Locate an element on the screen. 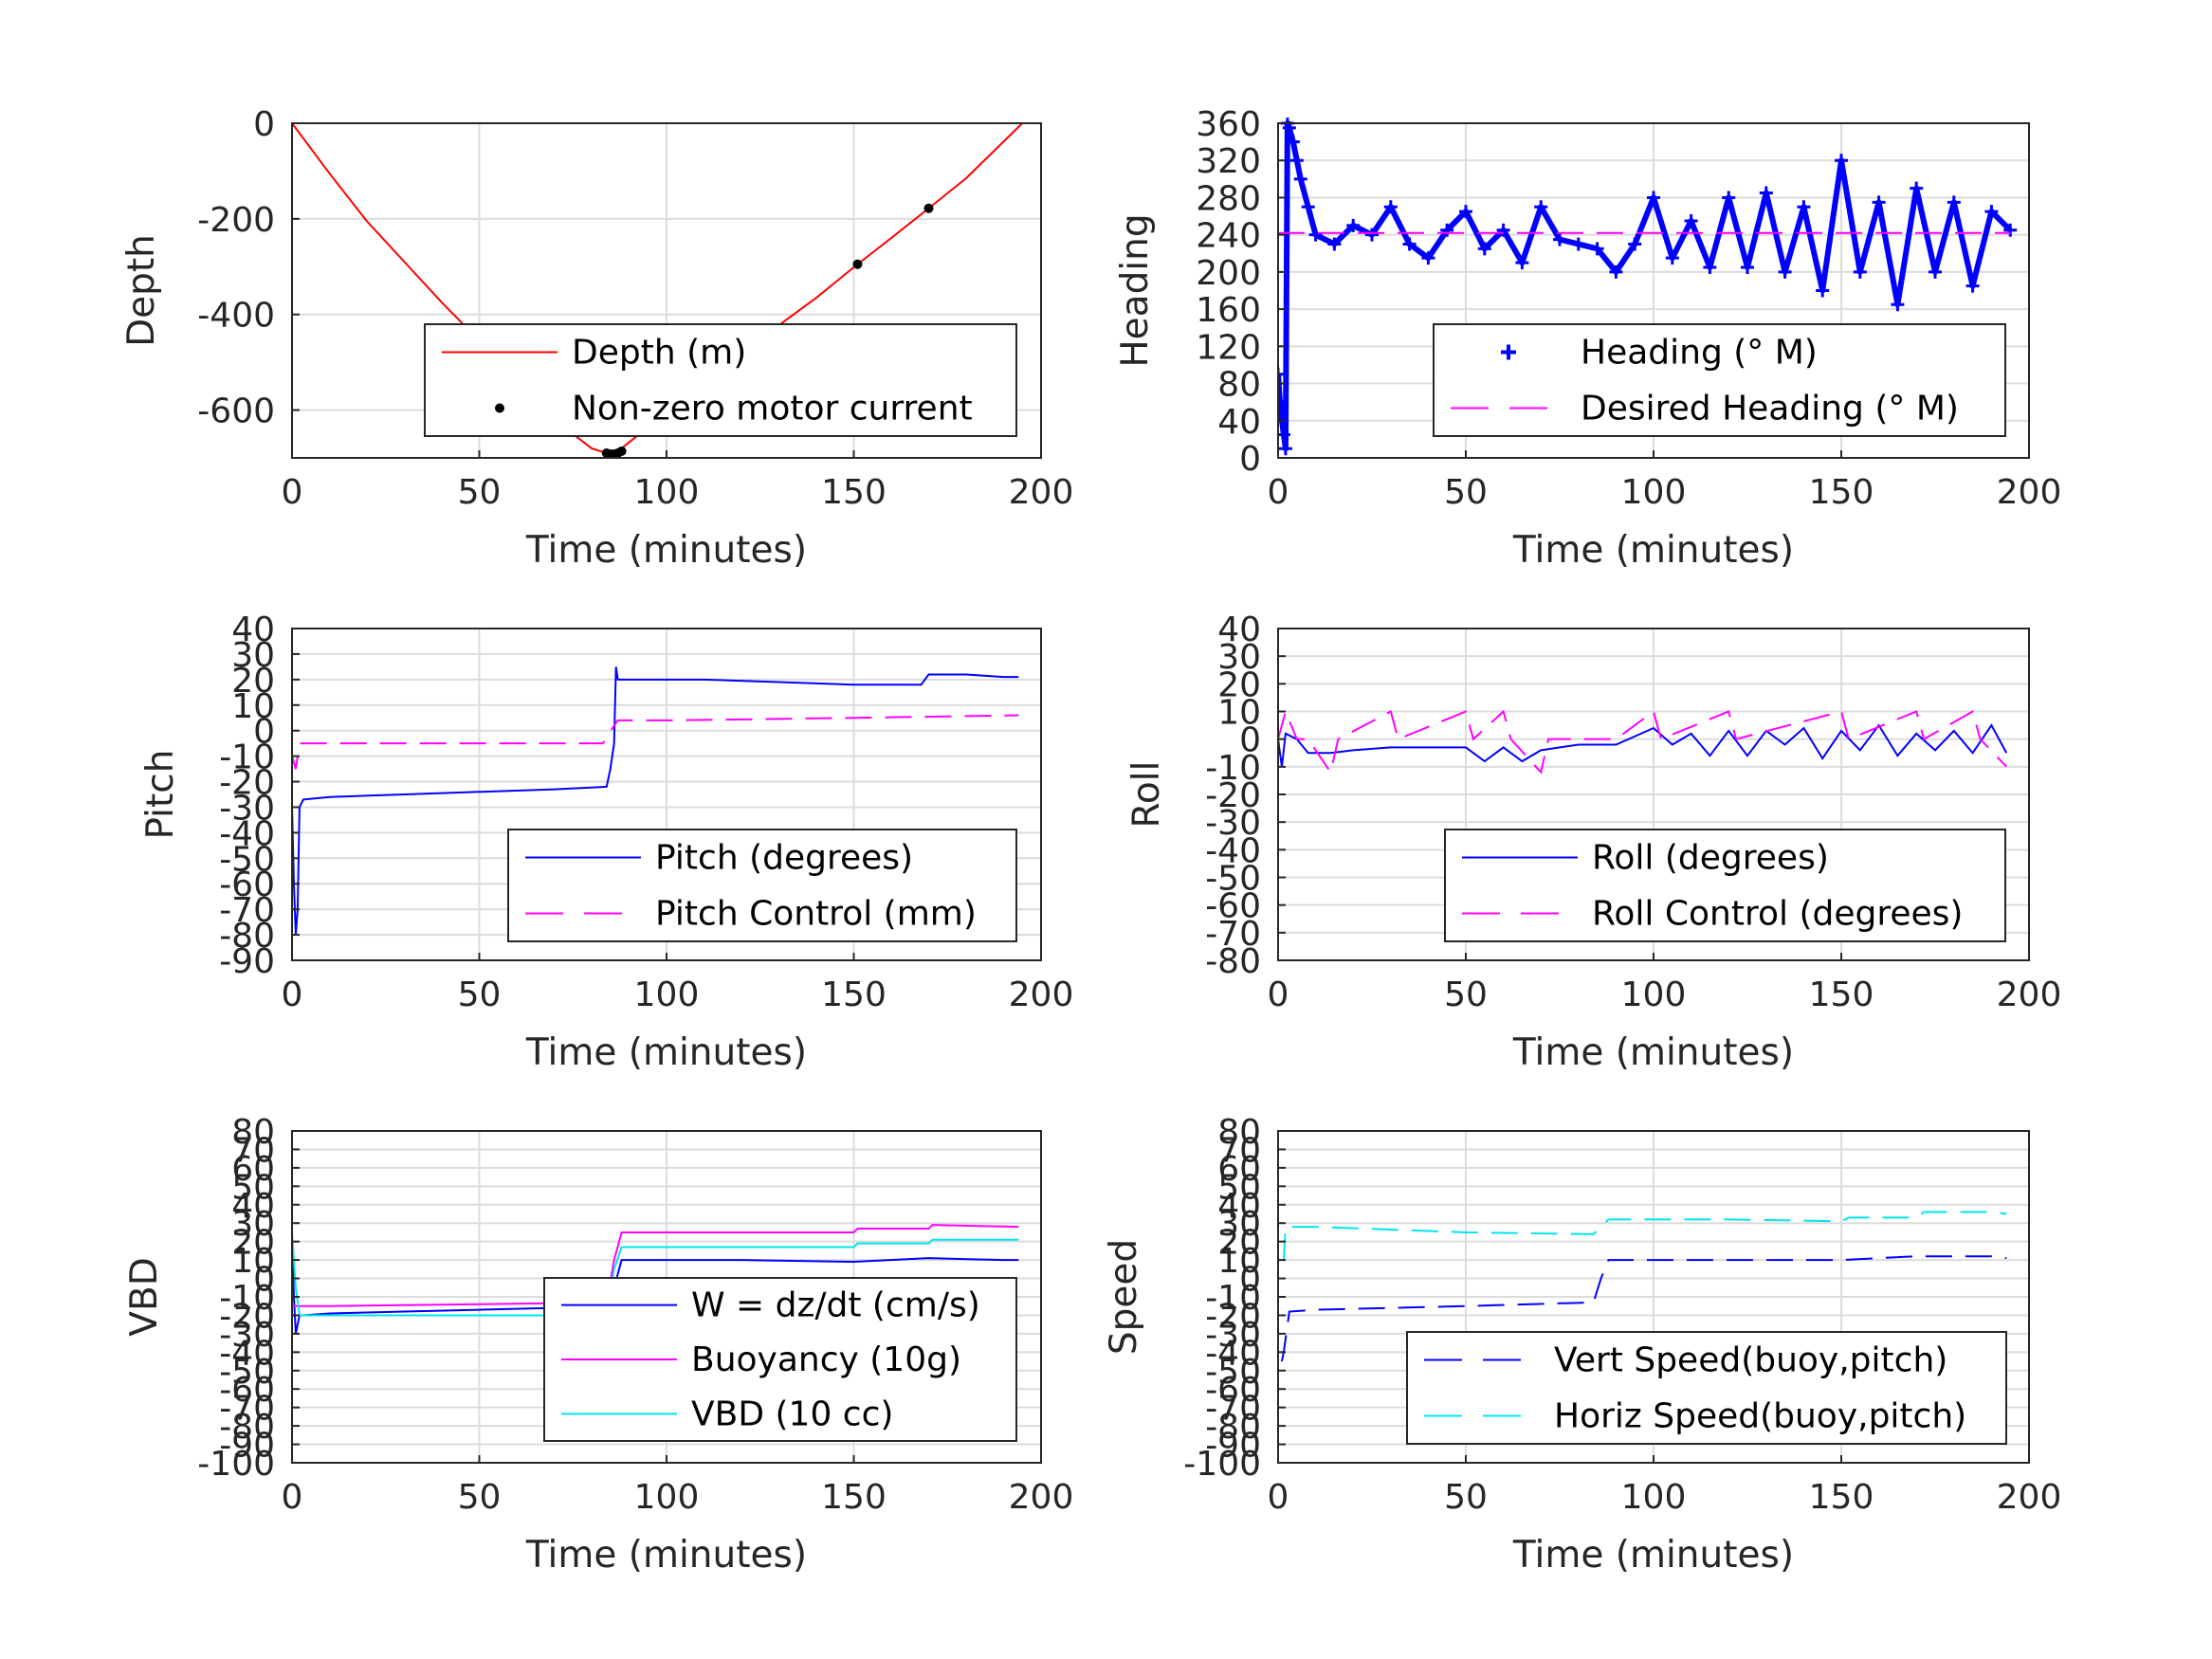 Image resolution: width=2212 pixels, height=1659 pixels. legend-label: VBD (10 cc) is located at coordinates (792, 1414).